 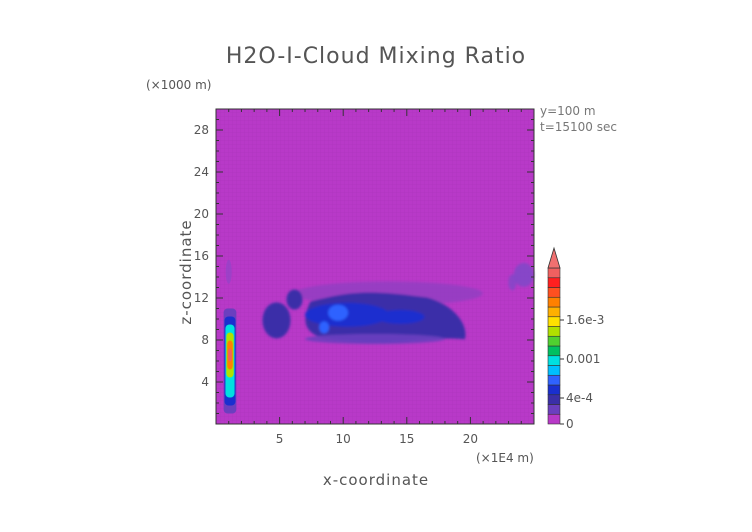 What do you see at coordinates (406, 439) in the screenshot?
I see `x-tick-label: 15` at bounding box center [406, 439].